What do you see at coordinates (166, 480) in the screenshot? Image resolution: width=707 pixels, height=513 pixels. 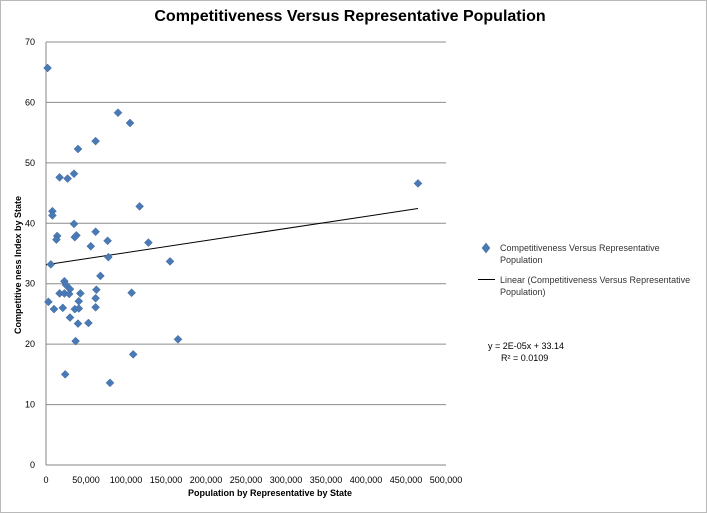 I see `x-tick-label-150000: 150,000` at bounding box center [166, 480].